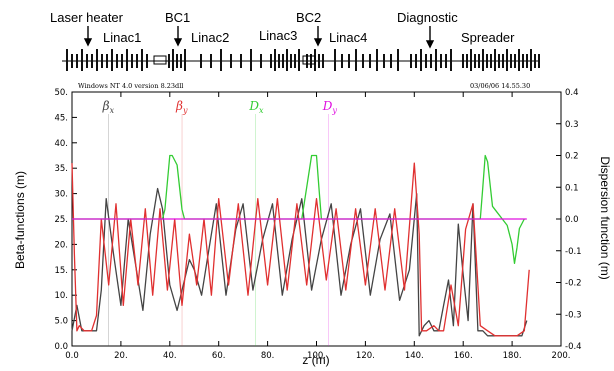 The image size is (614, 371). I want to click on component-arrows, so click(259, 37).